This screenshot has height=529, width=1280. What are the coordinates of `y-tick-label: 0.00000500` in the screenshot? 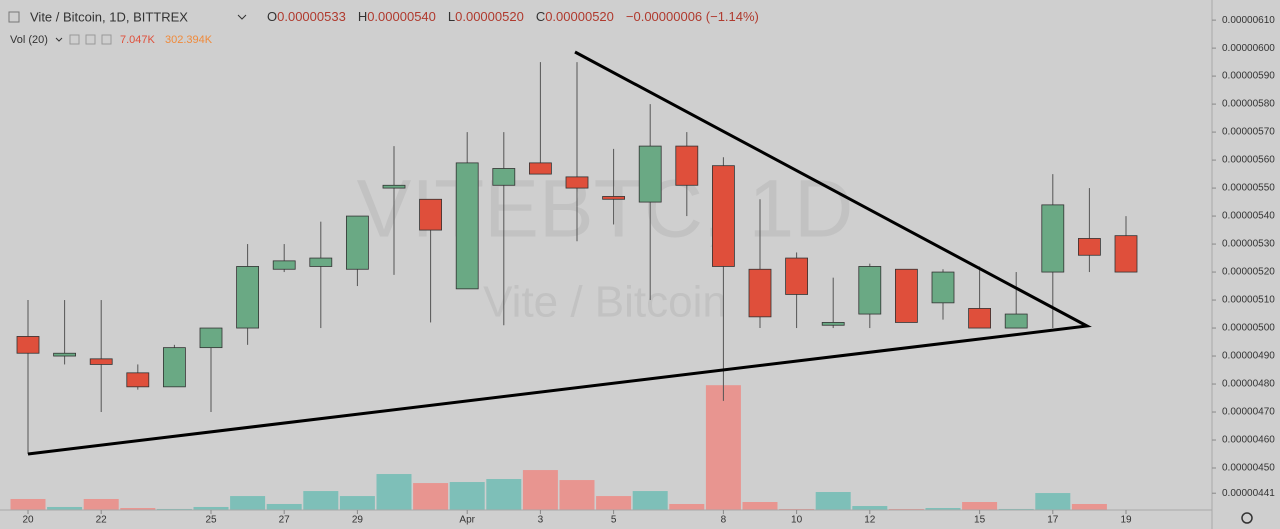 It's located at (1248, 328).